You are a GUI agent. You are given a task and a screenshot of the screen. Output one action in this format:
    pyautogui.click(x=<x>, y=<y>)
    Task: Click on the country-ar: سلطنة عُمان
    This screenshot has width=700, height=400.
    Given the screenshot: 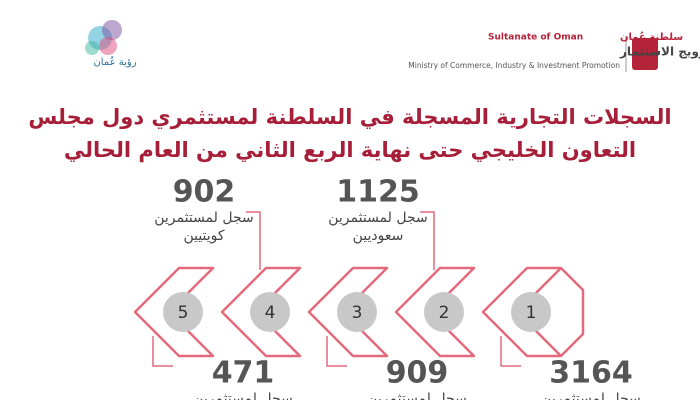 What is the action you would take?
    pyautogui.click(x=651, y=37)
    